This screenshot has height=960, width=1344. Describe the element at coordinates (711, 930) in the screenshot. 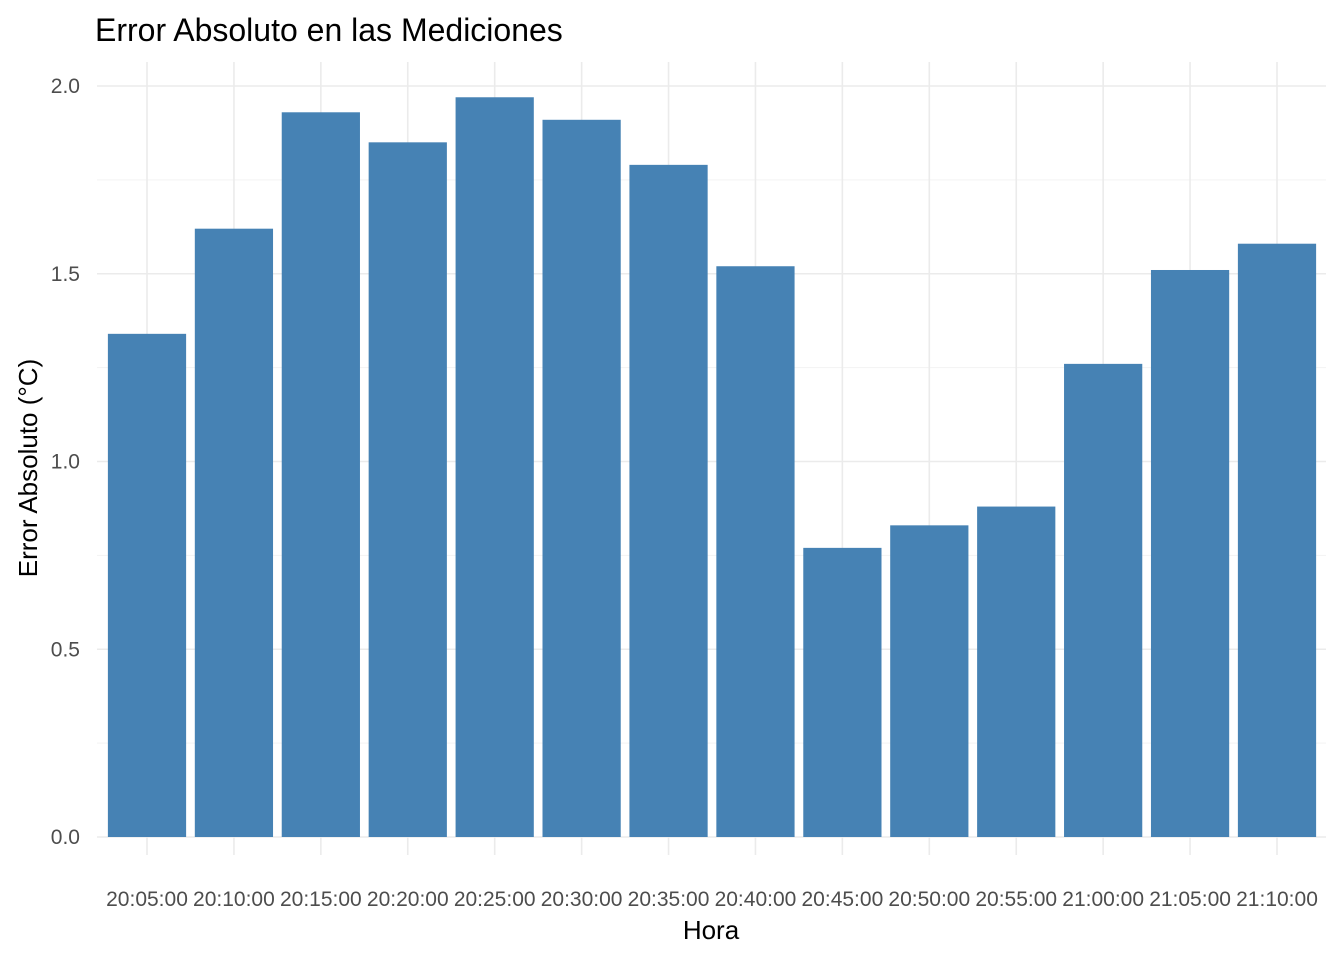

I see `x-axis-title: Hora` at that location.